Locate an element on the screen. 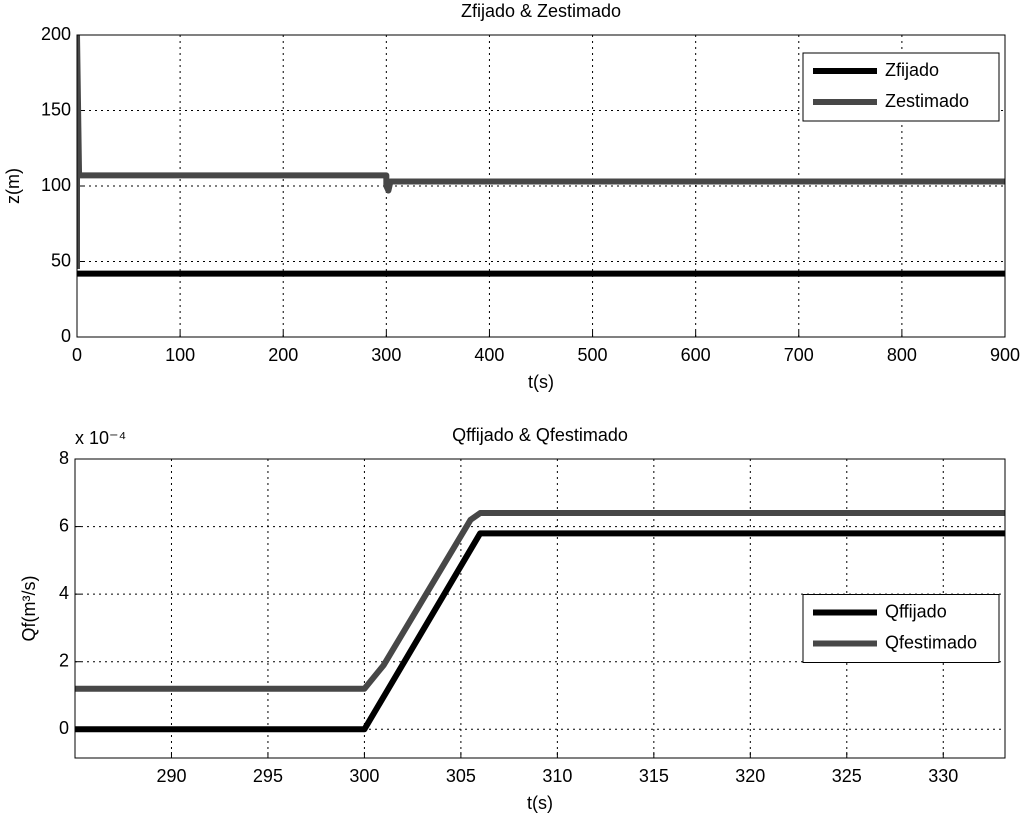 Image resolution: width=1028 pixels, height=820 pixels. x-tick-label: 0 is located at coordinates (77, 355).